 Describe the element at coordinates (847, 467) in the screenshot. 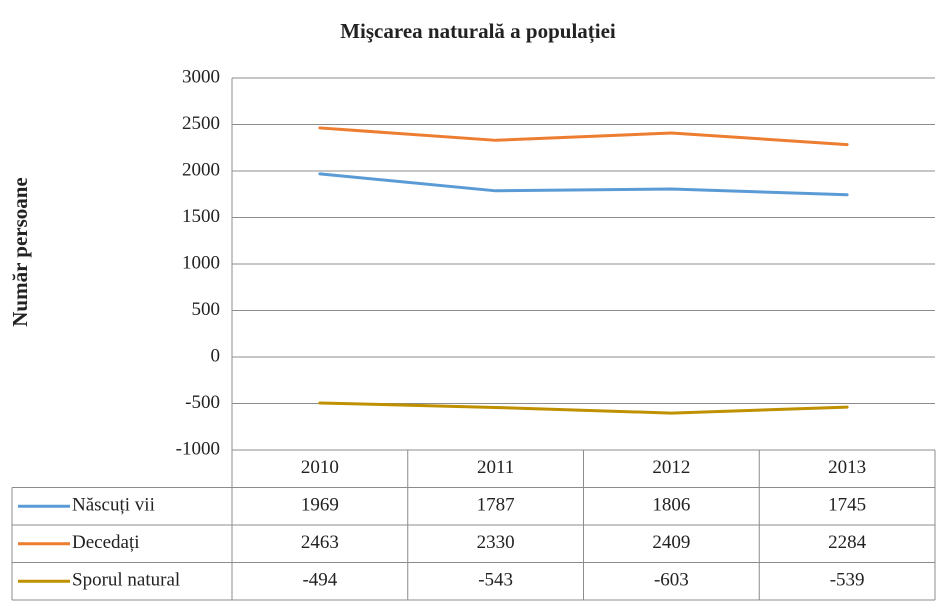

I see `x-tick-label: 2013` at that location.